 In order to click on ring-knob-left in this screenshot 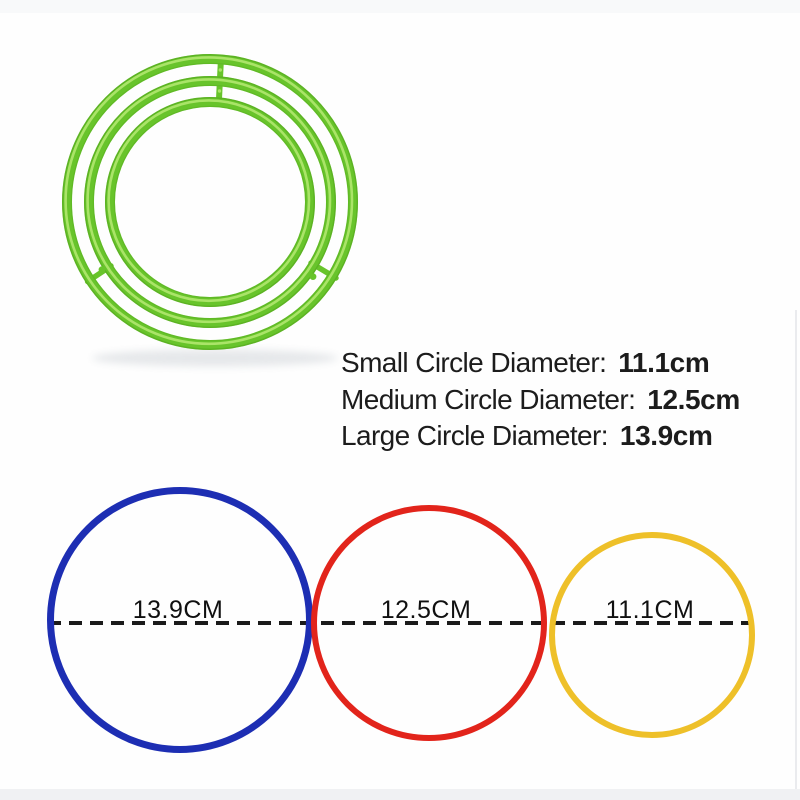, I will do `click(102, 269)`.